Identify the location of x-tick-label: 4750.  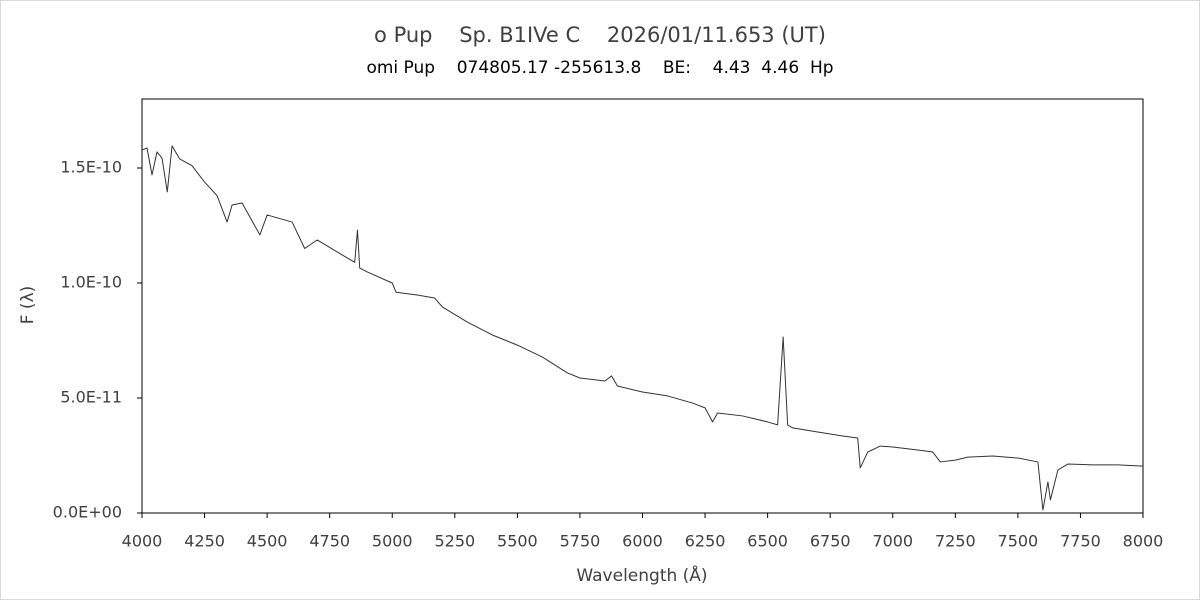
(329, 541).